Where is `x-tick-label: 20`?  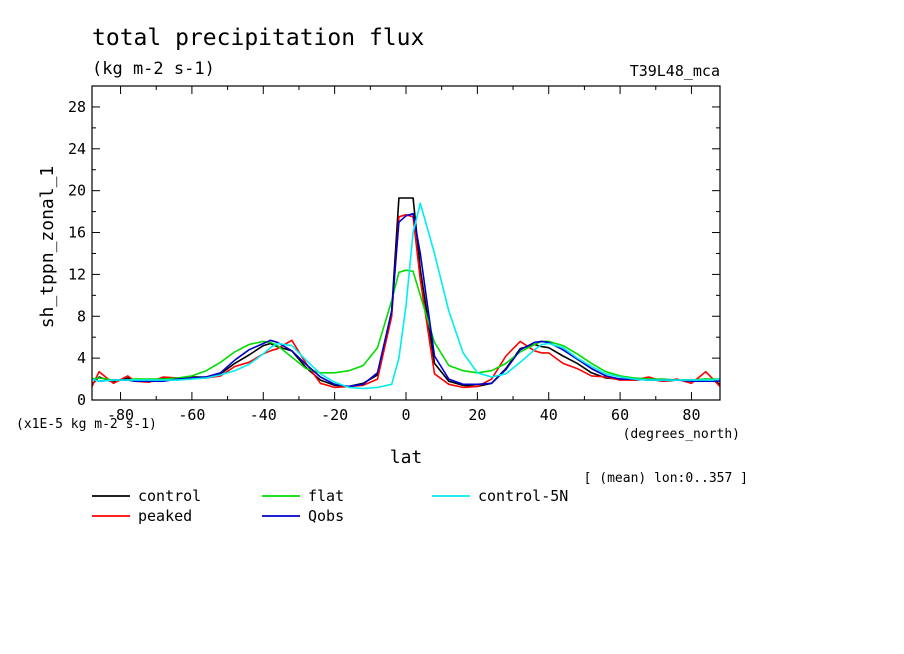
x-tick-label: 20 is located at coordinates (477, 415).